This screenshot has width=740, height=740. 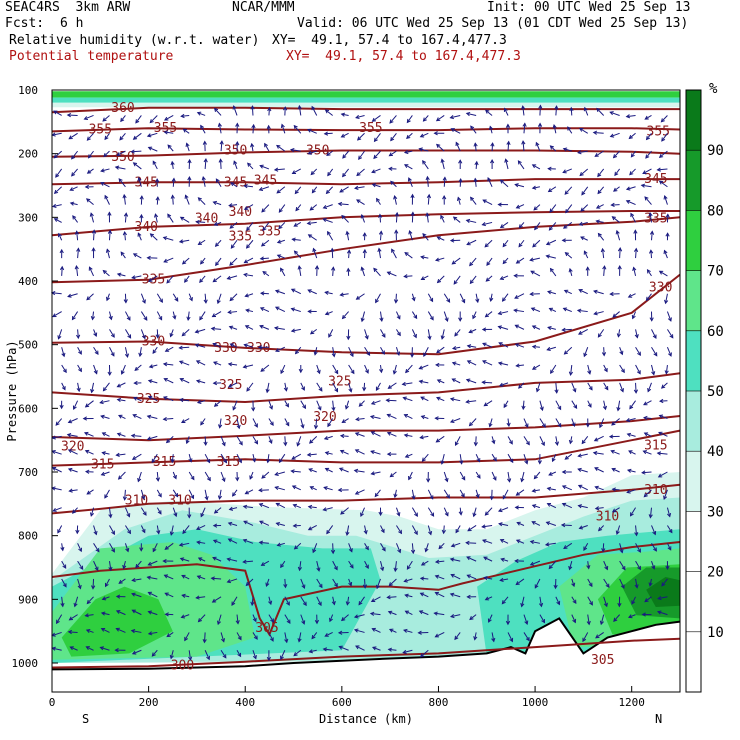 I want to click on theta-label-350: 350, so click(x=235, y=150).